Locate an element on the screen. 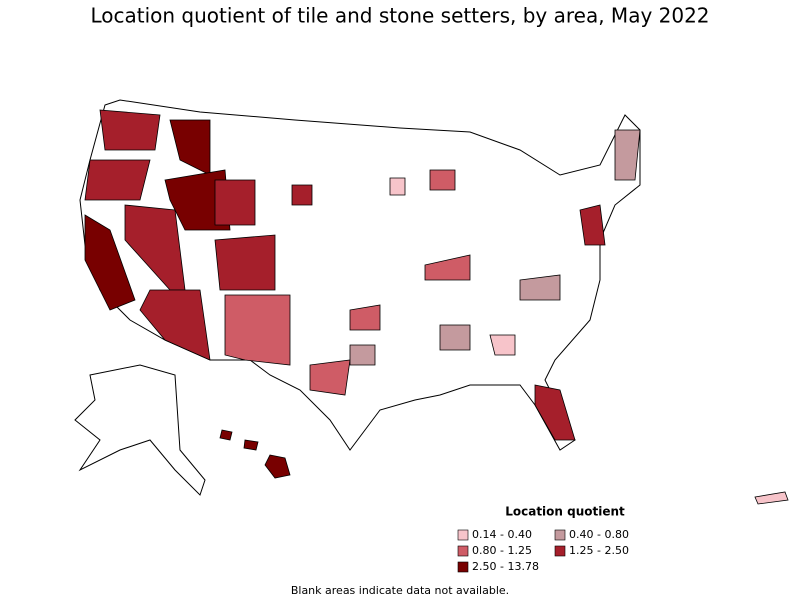 The width and height of the screenshot is (800, 600). puerto-rico is located at coordinates (771, 498).